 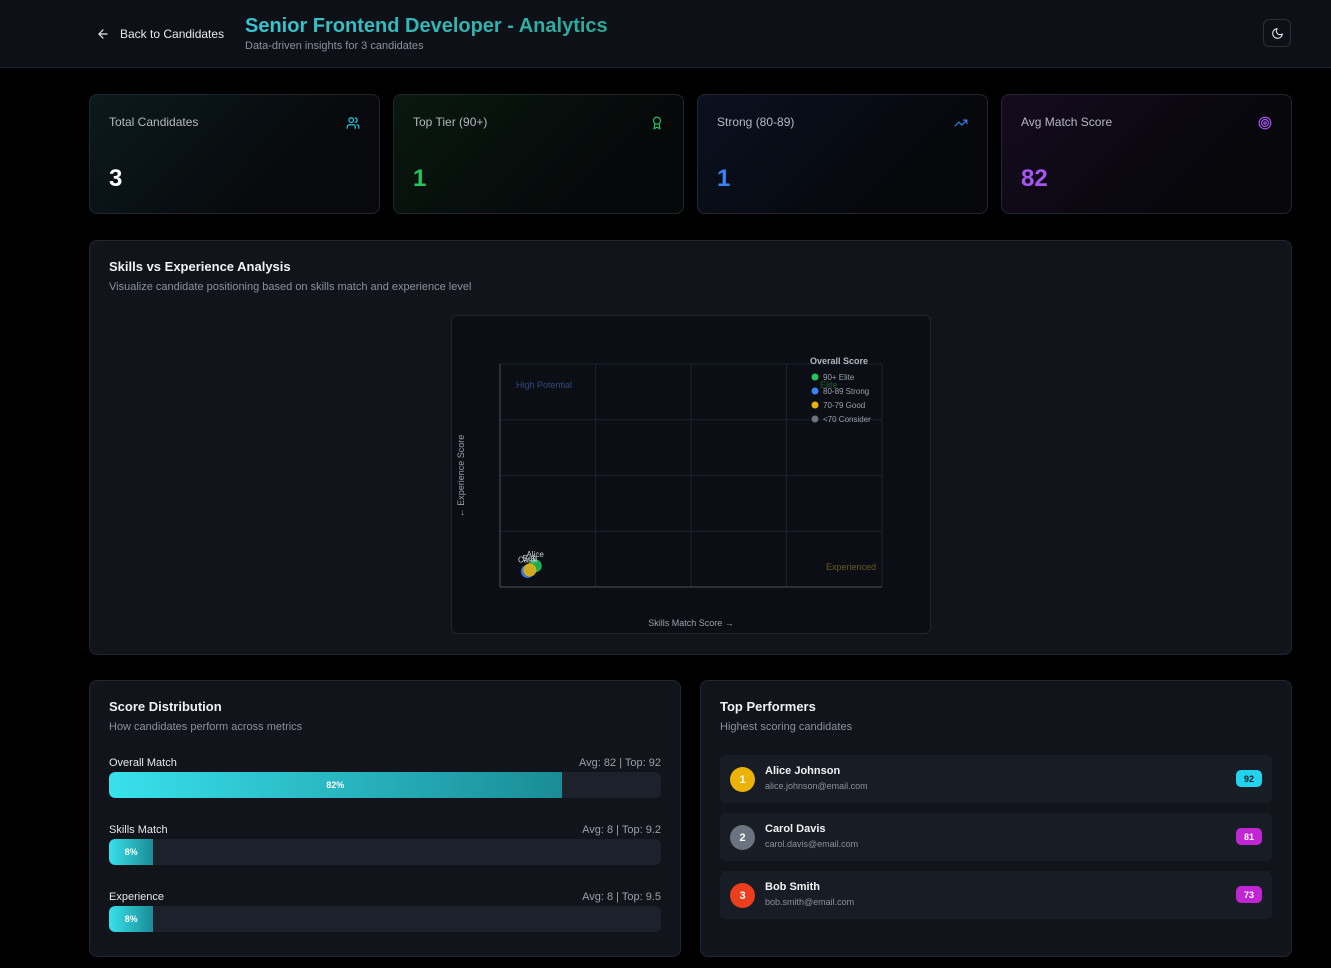 What do you see at coordinates (200, 266) in the screenshot?
I see `panel-title: Skills vs Experience Analysis` at bounding box center [200, 266].